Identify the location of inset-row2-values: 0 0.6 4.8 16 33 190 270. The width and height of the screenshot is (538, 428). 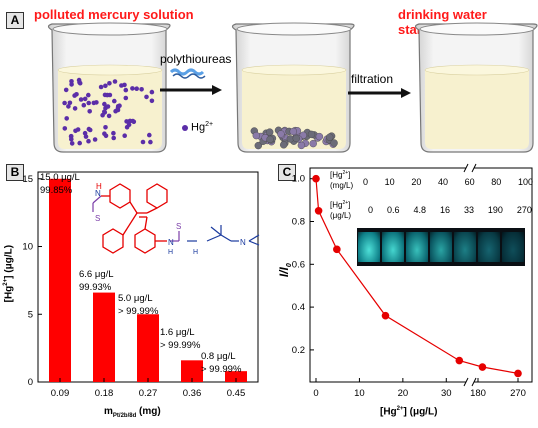
(450, 210).